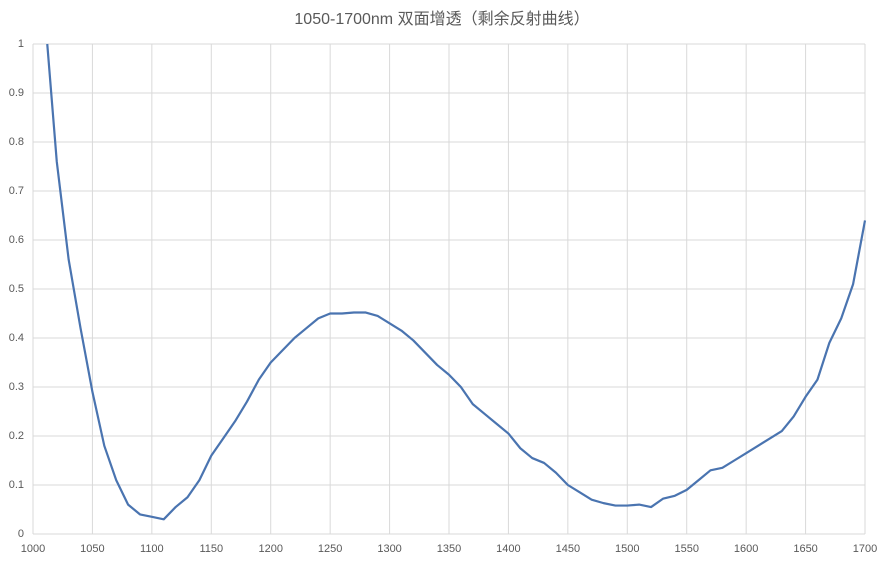  Describe the element at coordinates (508, 549) in the screenshot. I see `x-tick-label: 1400` at that location.